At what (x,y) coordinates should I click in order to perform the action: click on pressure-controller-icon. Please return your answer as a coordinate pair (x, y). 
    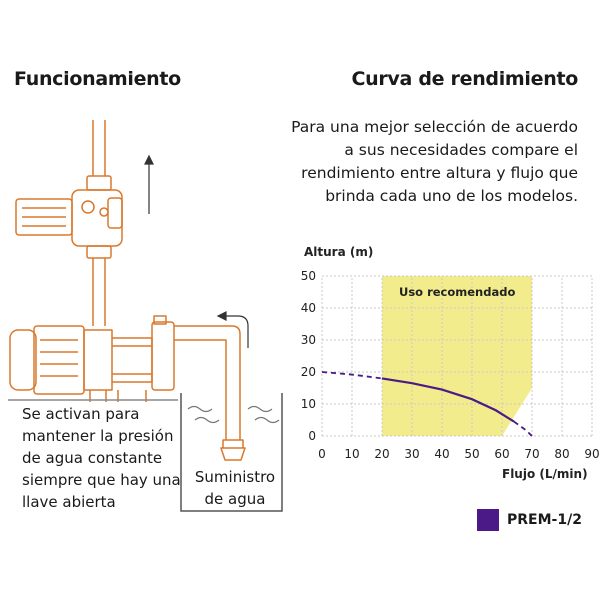
    Looking at the image, I should click on (69, 217).